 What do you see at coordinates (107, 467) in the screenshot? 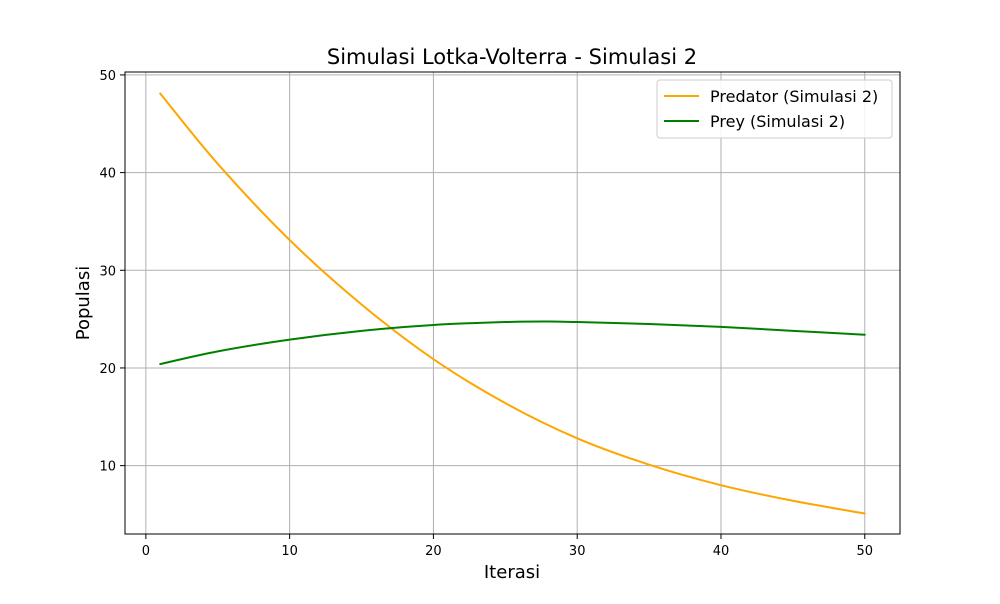
I see `y-tick-label: 10` at bounding box center [107, 467].